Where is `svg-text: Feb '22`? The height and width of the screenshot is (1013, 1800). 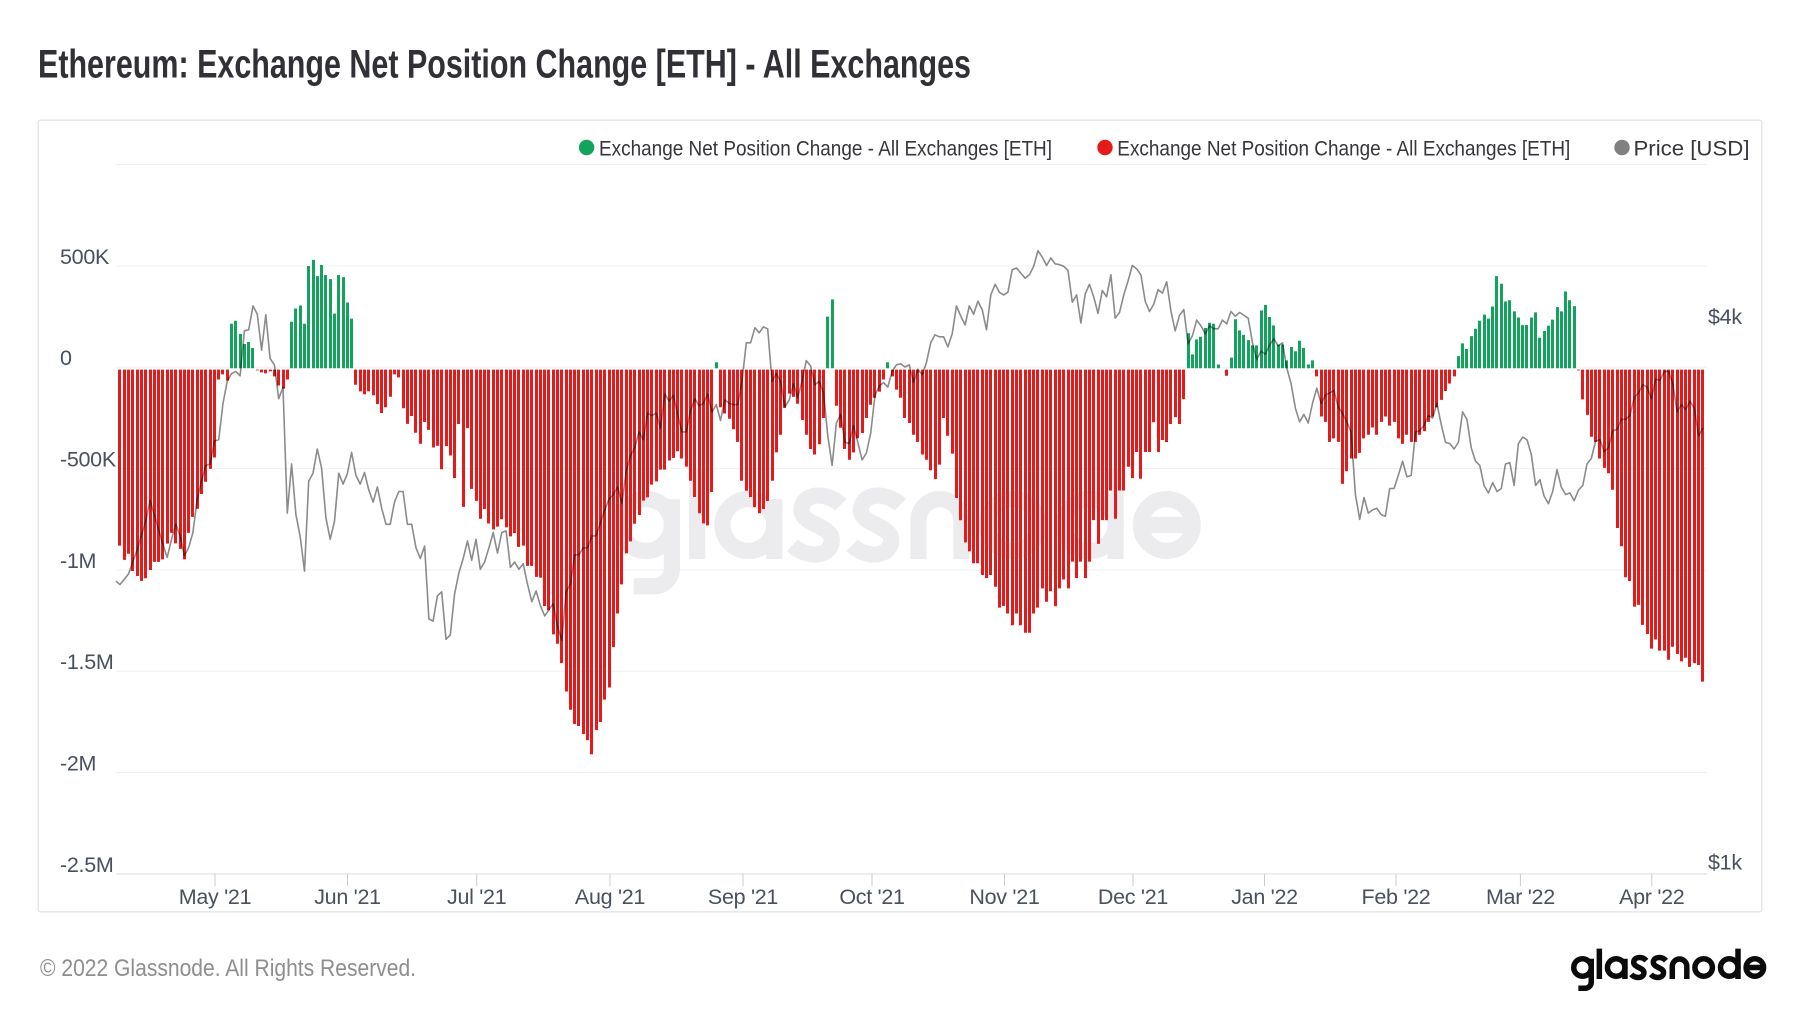
svg-text: Feb '22 is located at coordinates (1396, 897).